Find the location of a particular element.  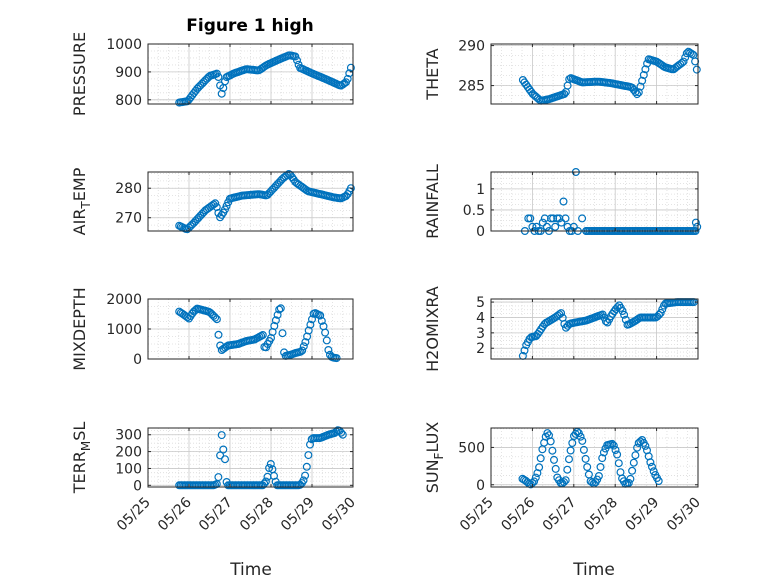

y-tick-label: 290 is located at coordinates (471, 47).